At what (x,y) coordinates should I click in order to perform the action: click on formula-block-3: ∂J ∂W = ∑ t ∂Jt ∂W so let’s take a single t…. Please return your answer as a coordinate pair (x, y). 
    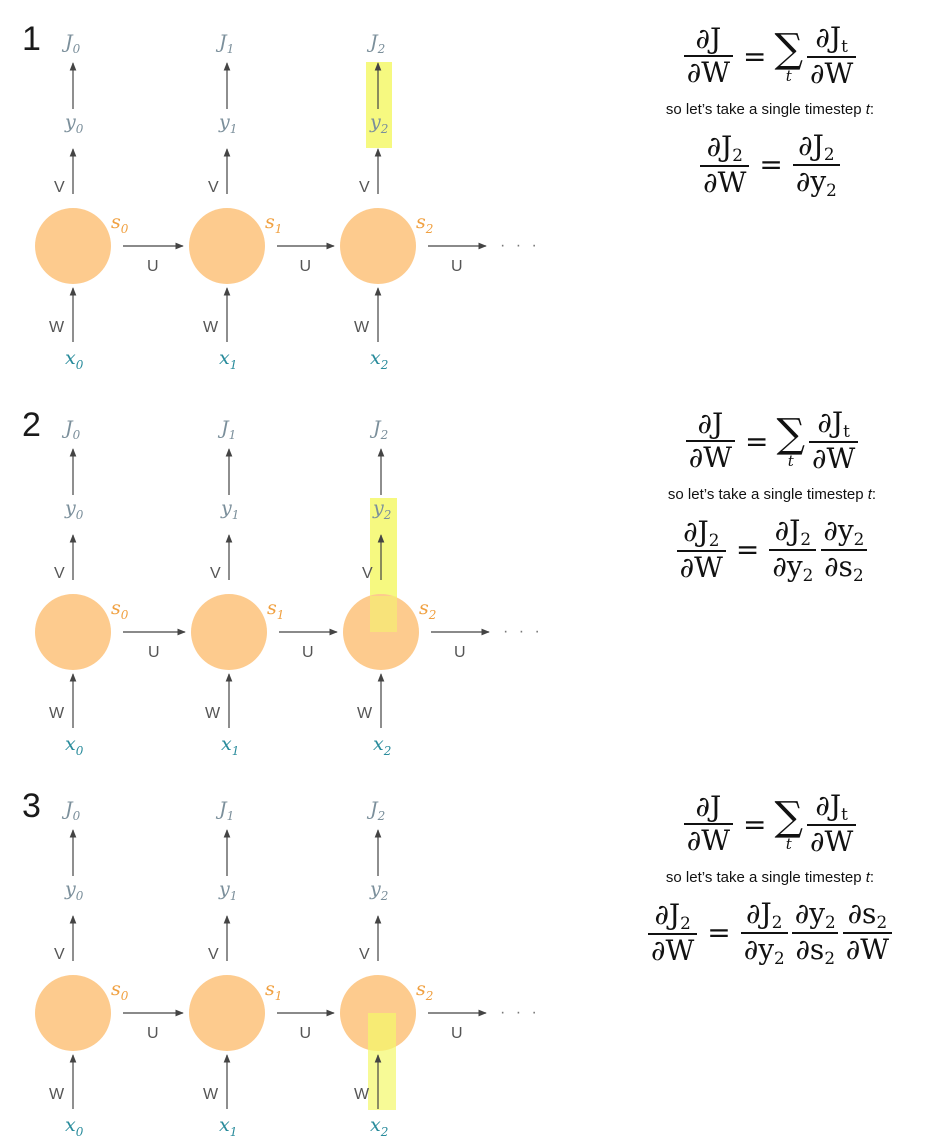
    Looking at the image, I should click on (770, 879).